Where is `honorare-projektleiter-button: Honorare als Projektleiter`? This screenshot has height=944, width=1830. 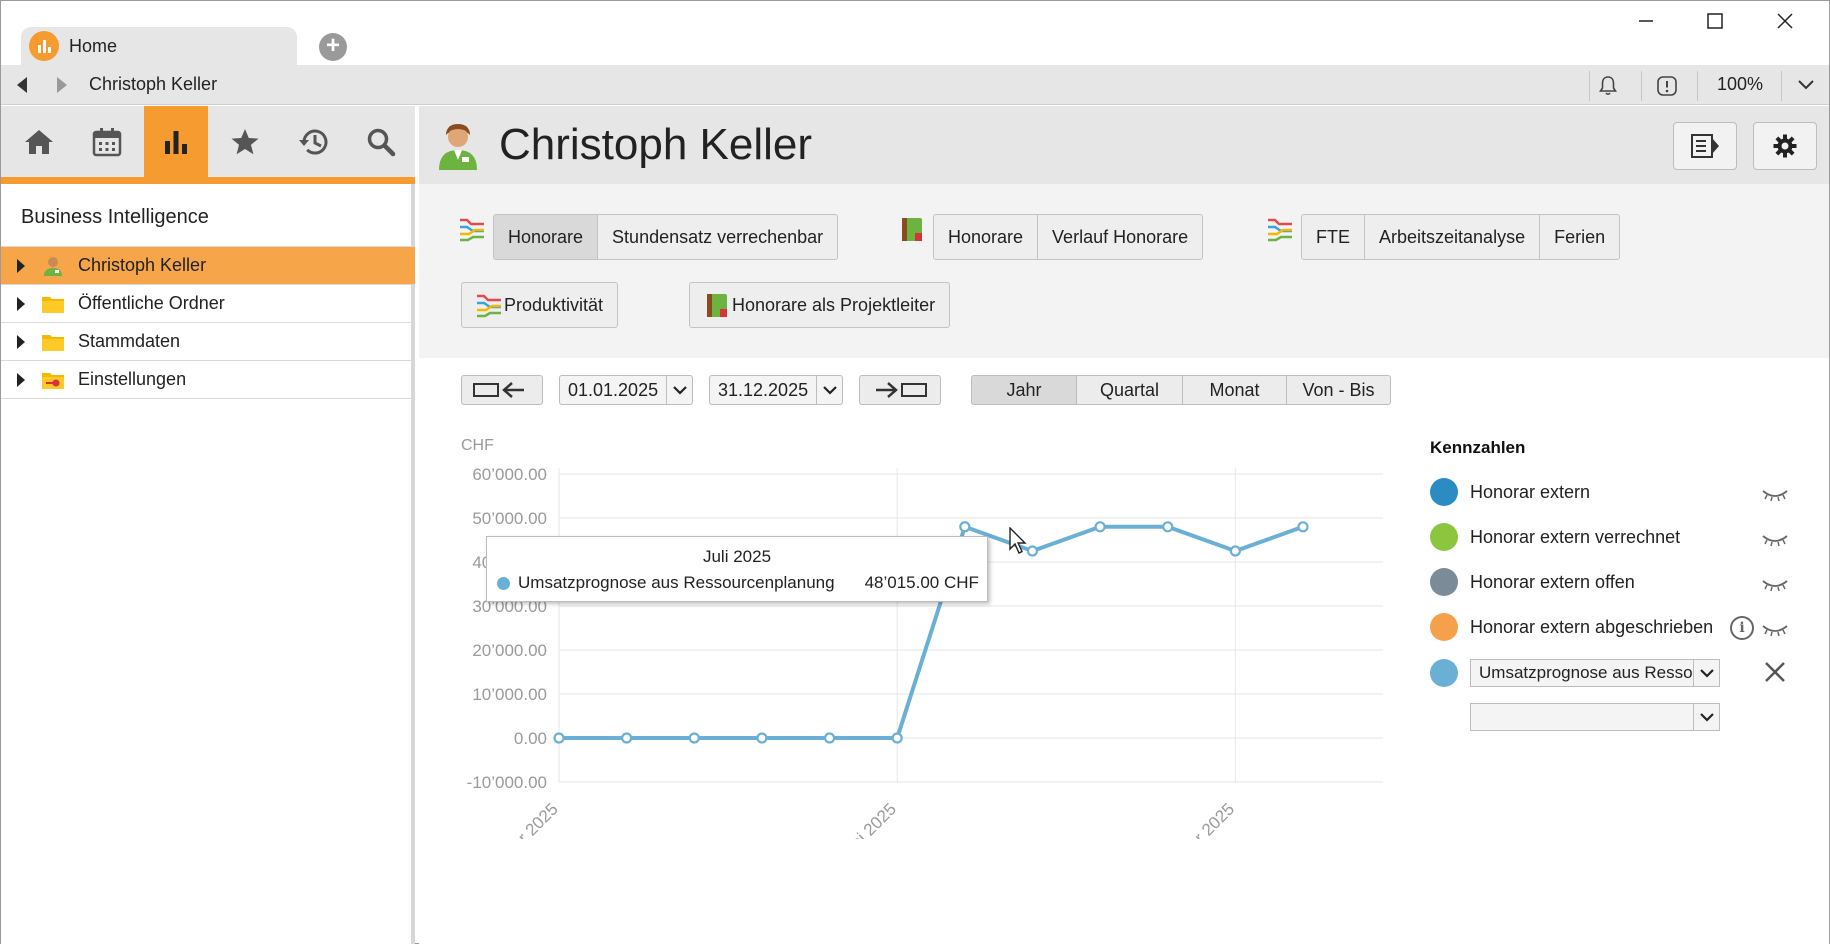
honorare-projektleiter-button: Honorare als Projektleiter is located at coordinates (820, 305).